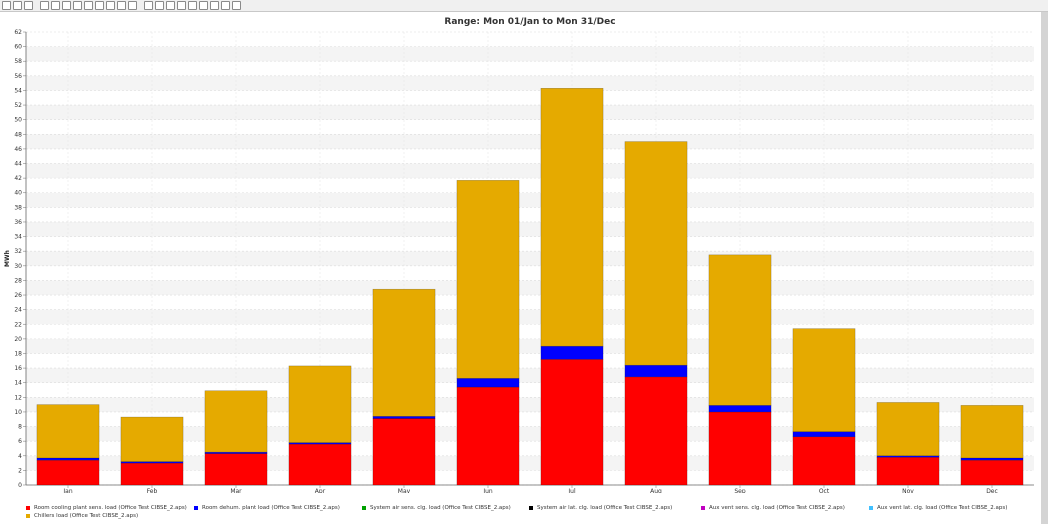 The image size is (1048, 524). What do you see at coordinates (404, 490) in the screenshot?
I see `x-tick-label: May` at bounding box center [404, 490].